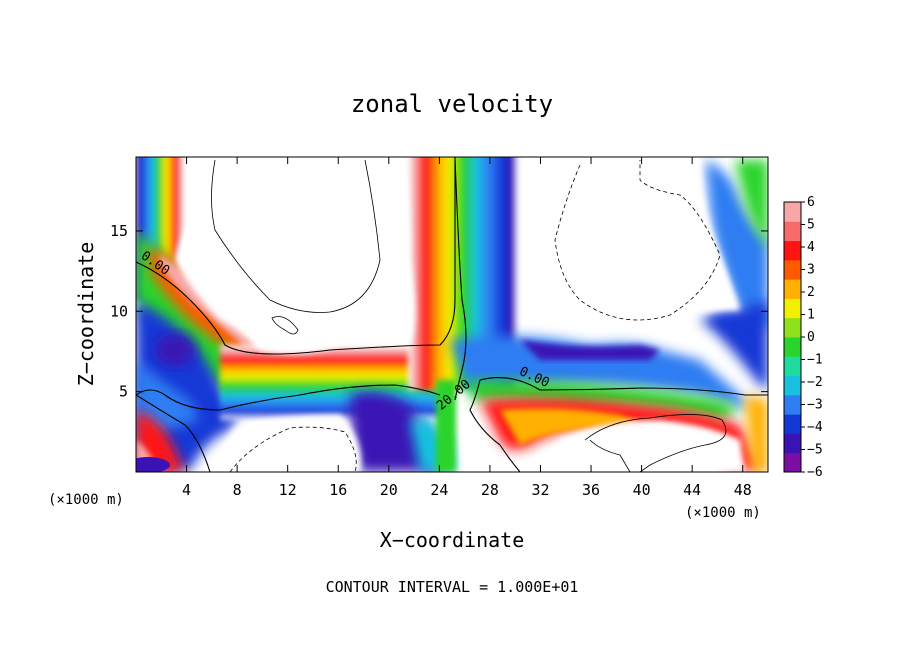 This screenshot has width=904, height=654. I want to click on x-tick-label-3: 16, so click(338, 490).